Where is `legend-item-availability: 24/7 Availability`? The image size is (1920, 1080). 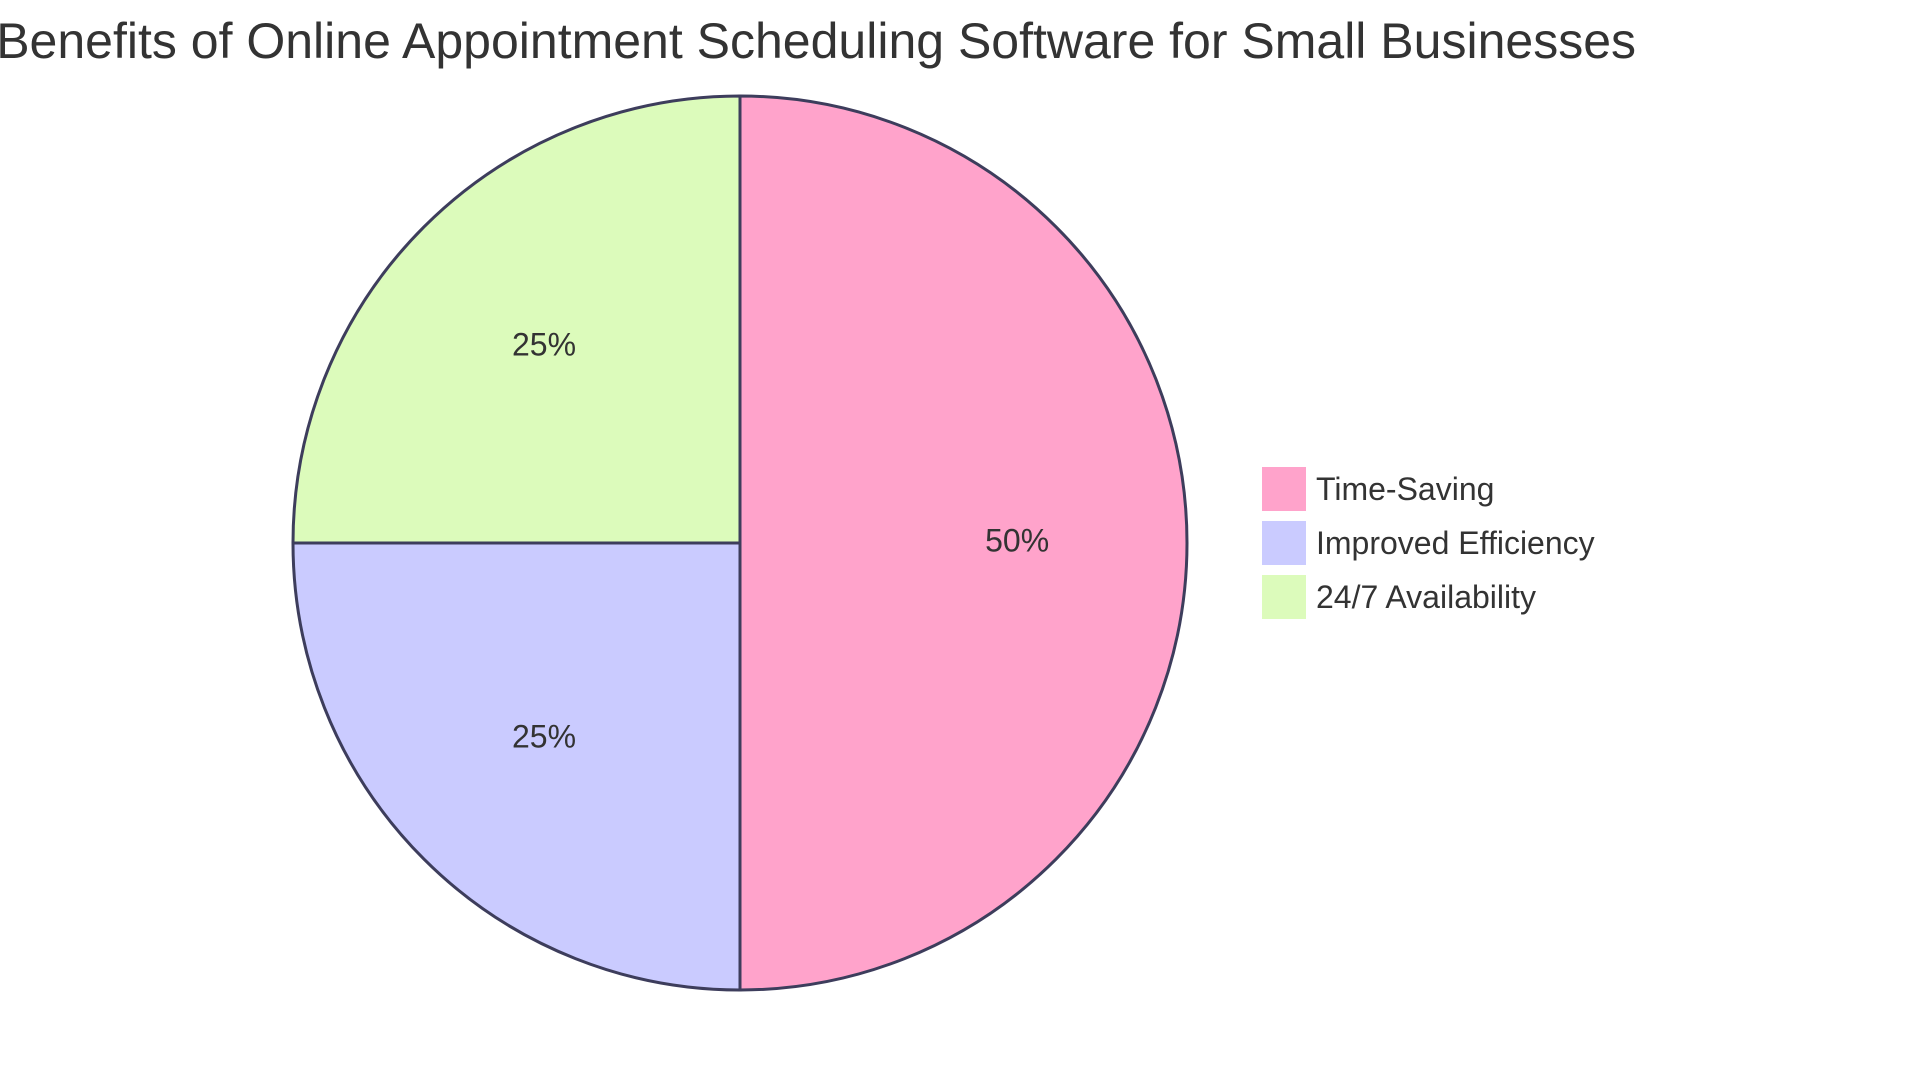 legend-item-availability: 24/7 Availability is located at coordinates (1428, 597).